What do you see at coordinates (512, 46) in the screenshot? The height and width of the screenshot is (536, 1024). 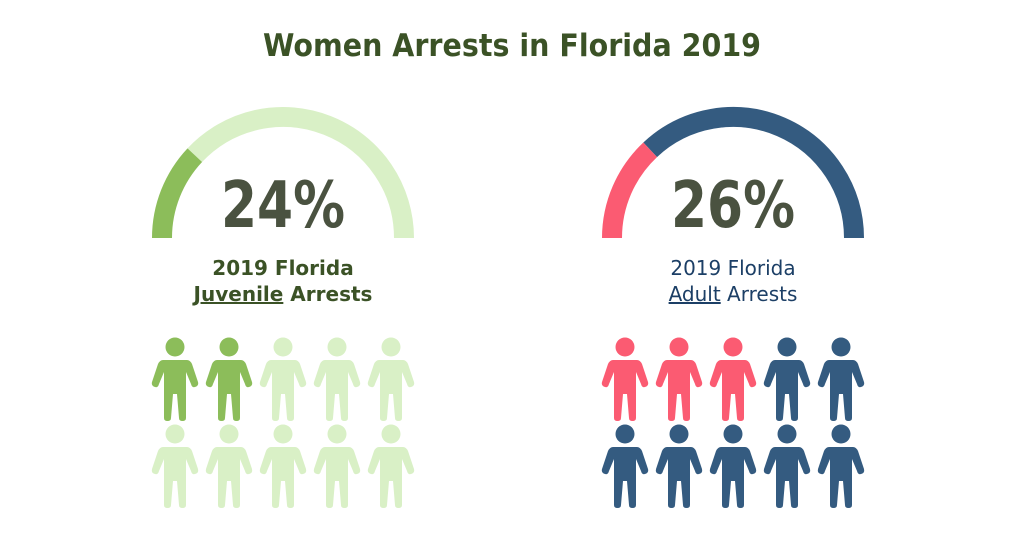 I see `chart-title: Women Arrests in Florida 2019` at bounding box center [512, 46].